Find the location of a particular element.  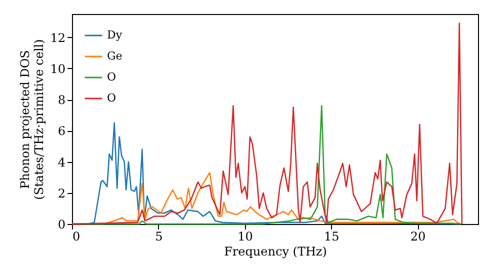

x-tick-label: 15 is located at coordinates (332, 237).